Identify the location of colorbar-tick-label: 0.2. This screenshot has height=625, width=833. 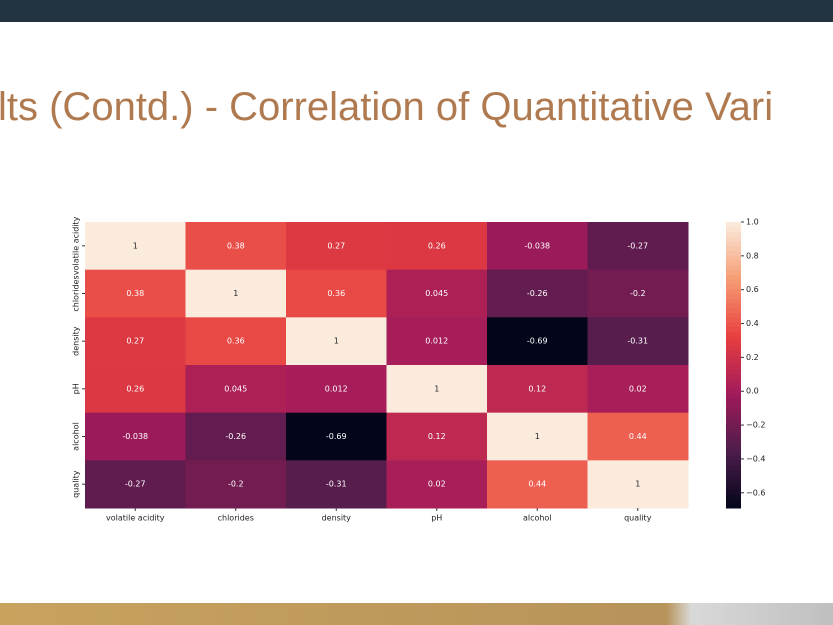
(752, 357).